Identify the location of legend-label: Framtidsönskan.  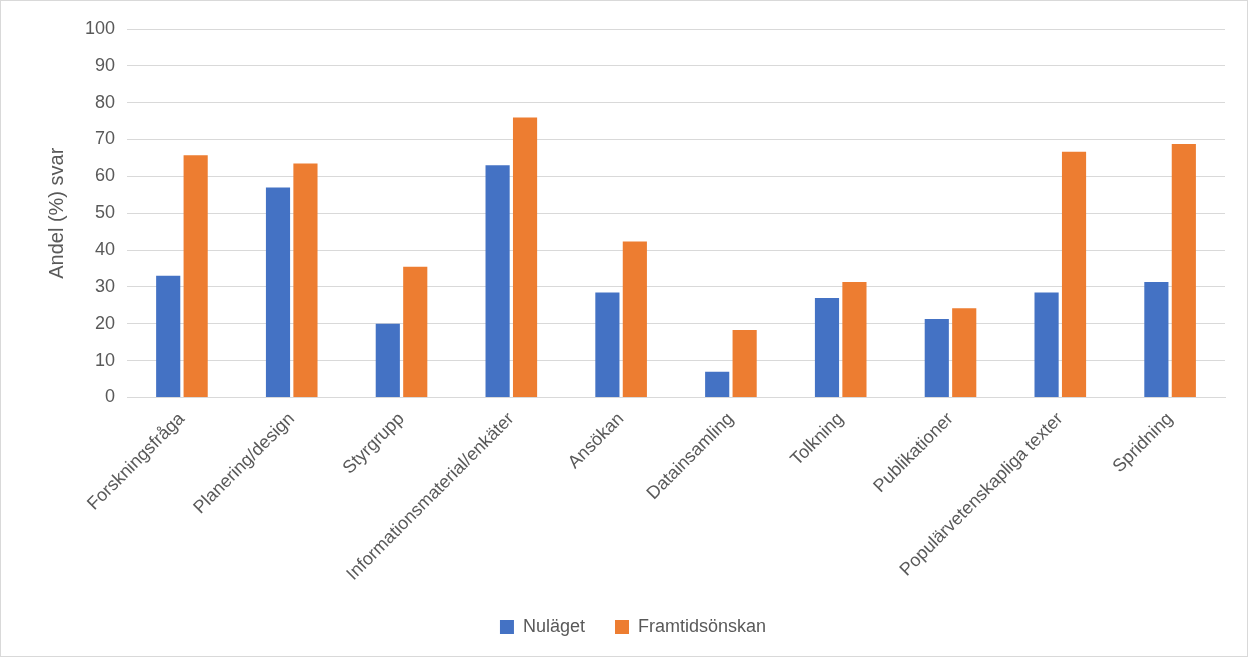
(702, 625).